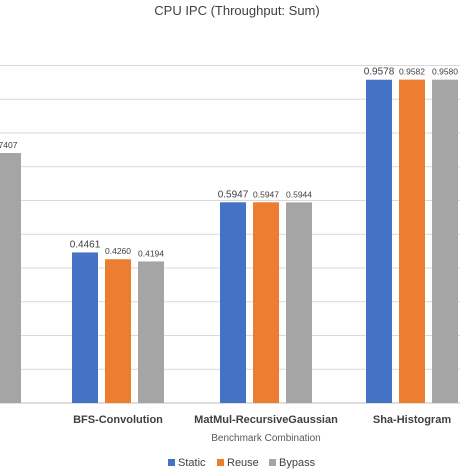 The width and height of the screenshot is (474, 474). What do you see at coordinates (118, 251) in the screenshot?
I see `data-label-reuse-2: 0.4260` at bounding box center [118, 251].